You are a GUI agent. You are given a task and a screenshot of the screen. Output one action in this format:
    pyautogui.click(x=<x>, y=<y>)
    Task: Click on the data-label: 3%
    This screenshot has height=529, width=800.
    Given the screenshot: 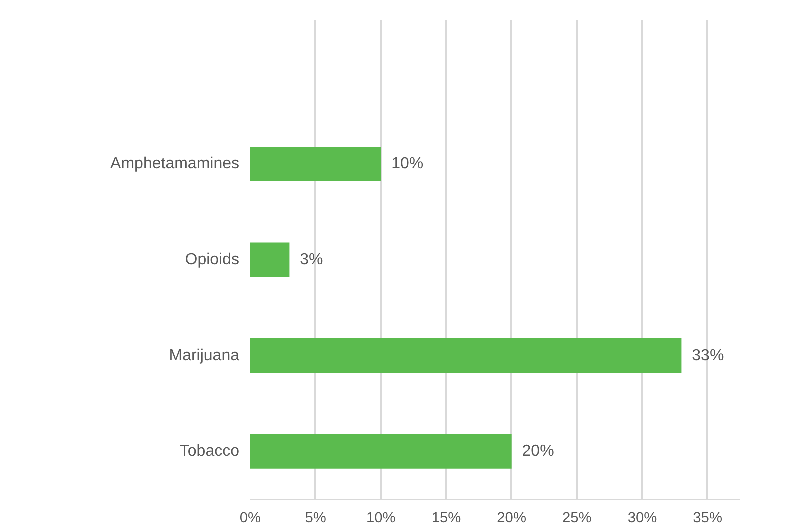 What is the action you would take?
    pyautogui.click(x=312, y=260)
    